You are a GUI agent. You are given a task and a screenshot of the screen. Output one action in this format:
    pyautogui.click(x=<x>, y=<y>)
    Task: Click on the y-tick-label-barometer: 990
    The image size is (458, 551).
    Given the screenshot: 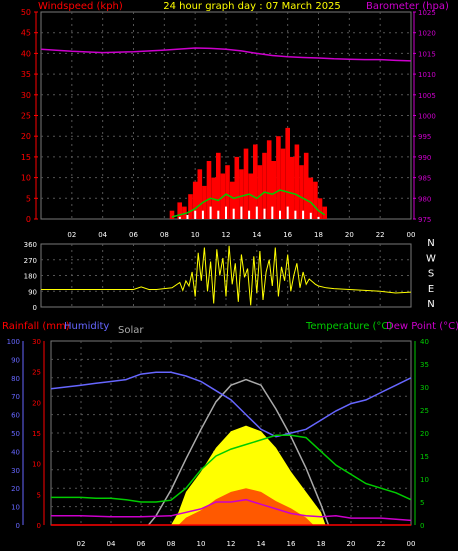 What is the action you would take?
    pyautogui.click(x=424, y=158)
    